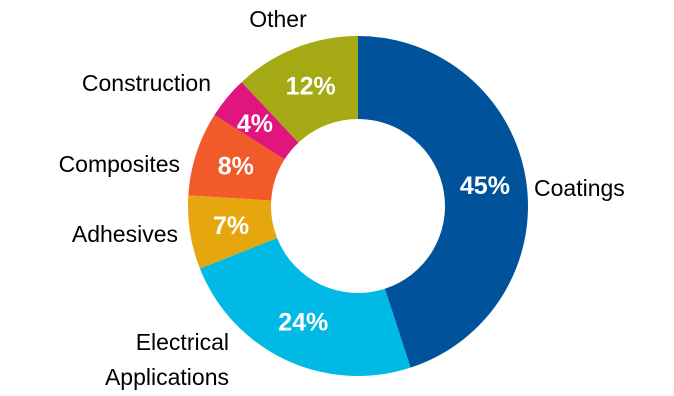  Describe the element at coordinates (146, 83) in the screenshot. I see `category-label-construction: Construction` at that location.